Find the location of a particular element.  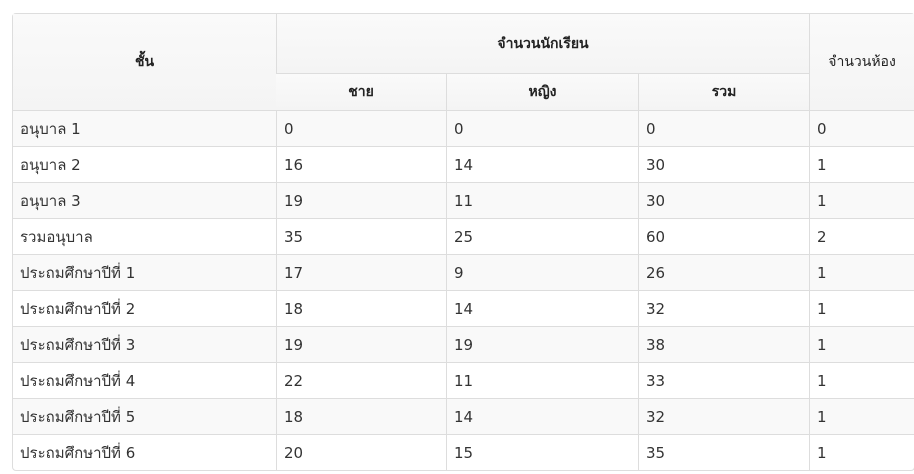

male-cell: 20 is located at coordinates (361, 452).